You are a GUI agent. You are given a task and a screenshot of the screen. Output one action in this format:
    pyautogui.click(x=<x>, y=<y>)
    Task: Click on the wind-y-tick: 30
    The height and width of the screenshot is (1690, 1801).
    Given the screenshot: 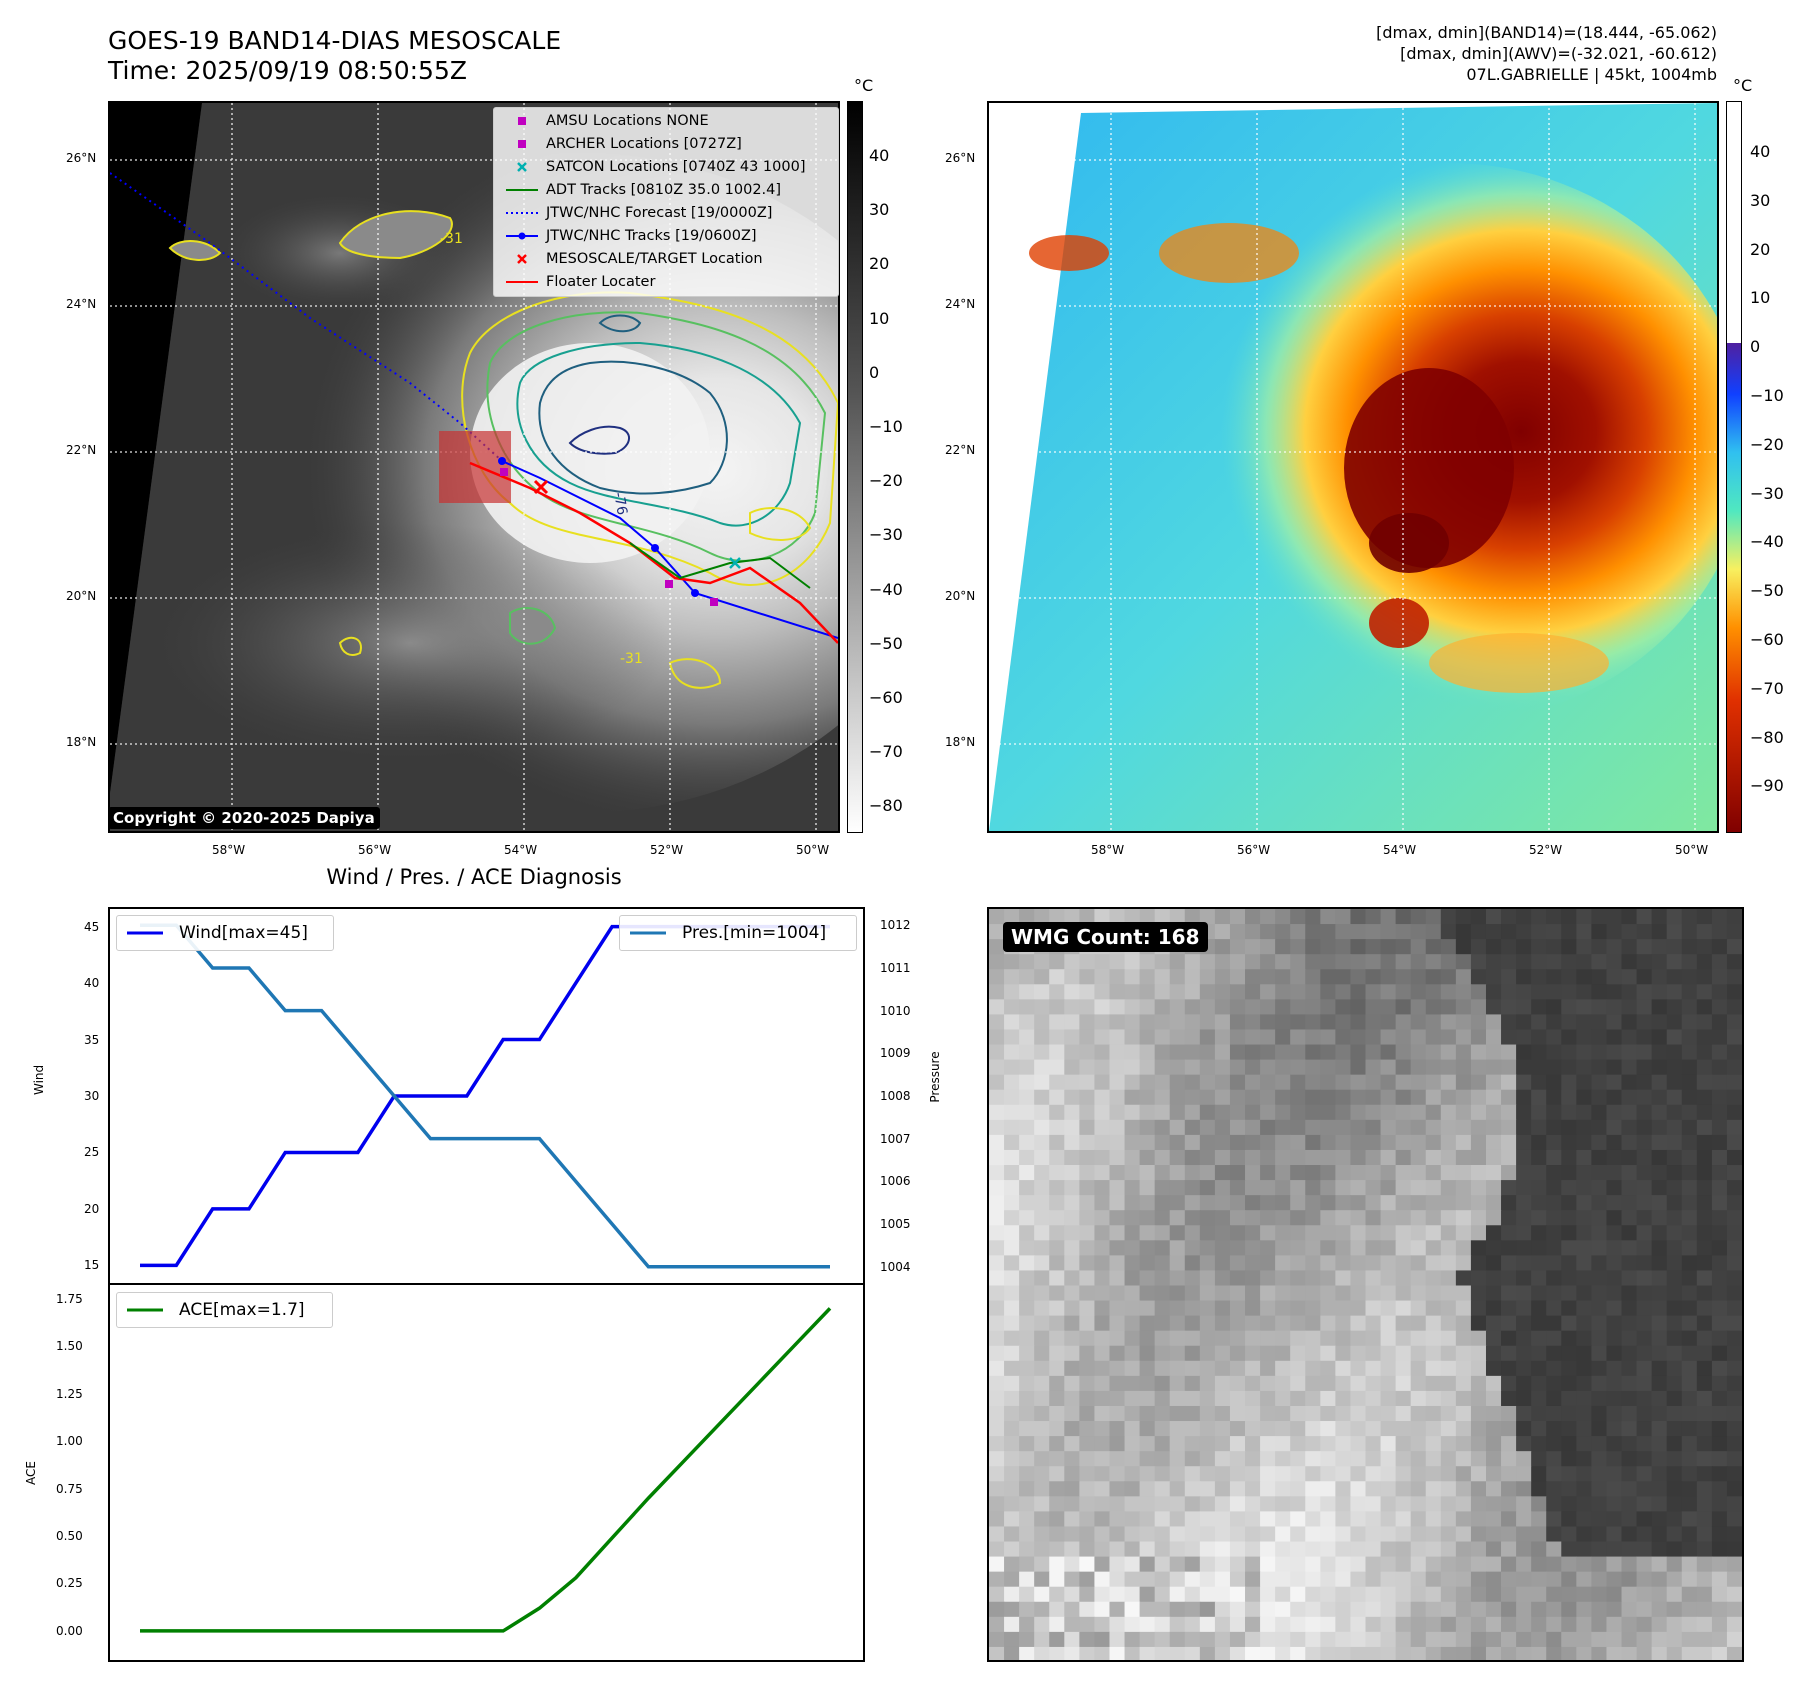 What is the action you would take?
    pyautogui.click(x=92, y=1096)
    